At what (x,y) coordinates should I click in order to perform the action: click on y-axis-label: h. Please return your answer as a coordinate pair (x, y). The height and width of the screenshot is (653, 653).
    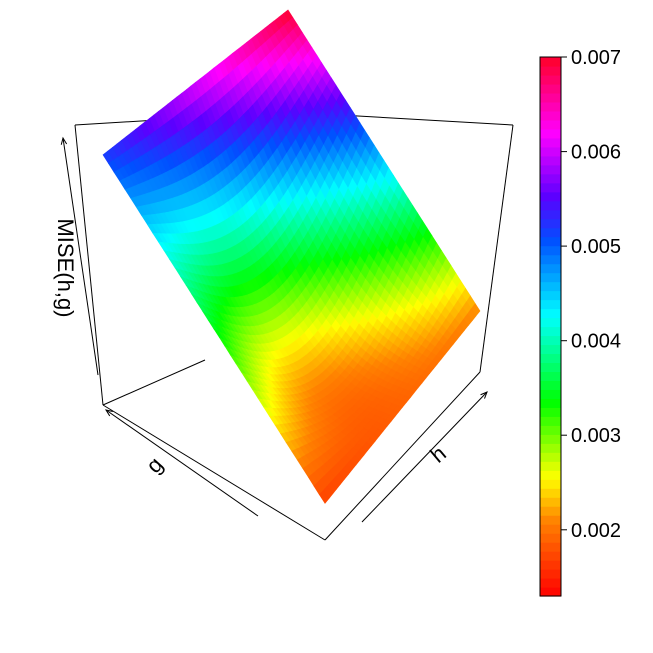
    Looking at the image, I should click on (437, 454).